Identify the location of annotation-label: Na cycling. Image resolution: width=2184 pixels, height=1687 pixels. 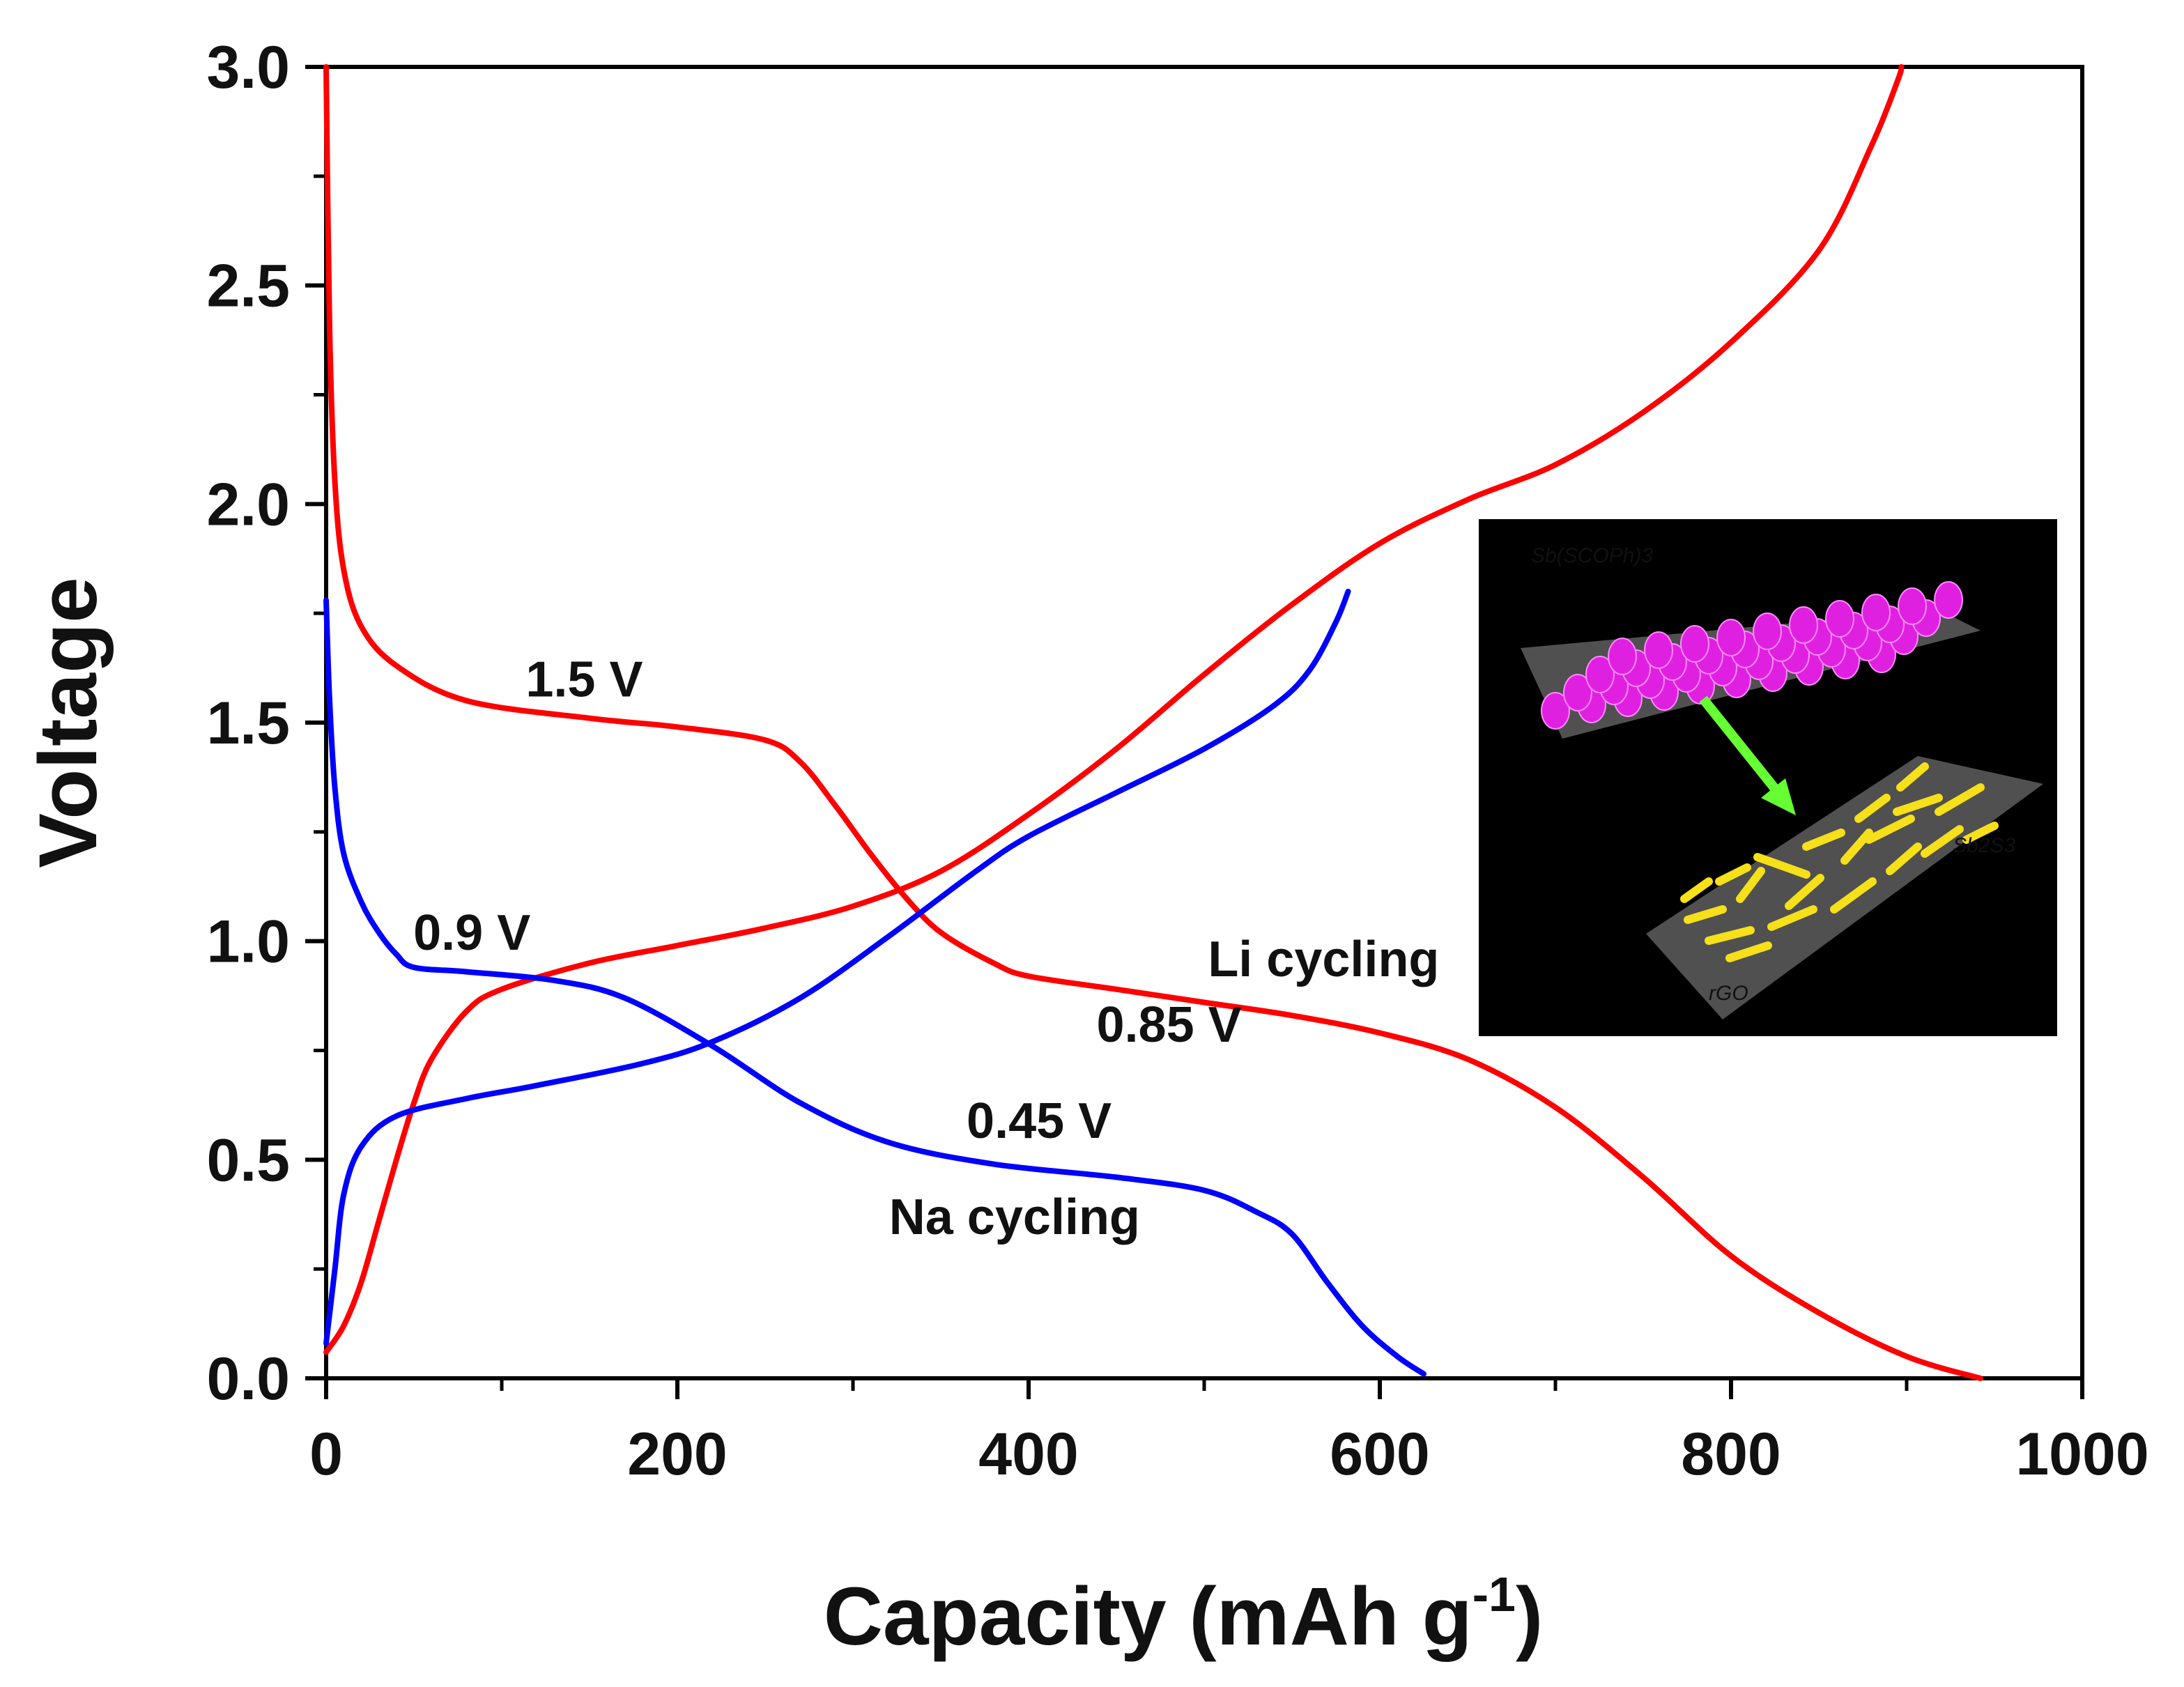
(1014, 1217).